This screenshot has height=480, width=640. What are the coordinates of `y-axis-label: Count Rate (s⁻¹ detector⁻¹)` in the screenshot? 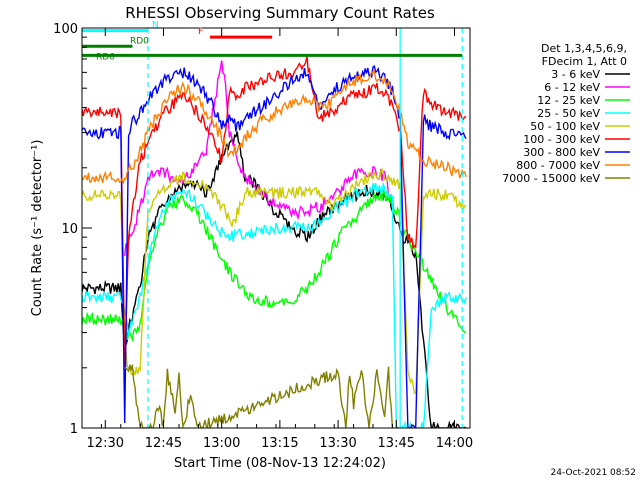 It's located at (37, 228).